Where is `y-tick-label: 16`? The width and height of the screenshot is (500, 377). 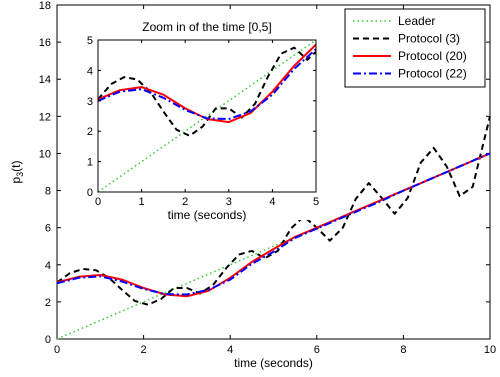 y-tick-label: 16 is located at coordinates (45, 43).